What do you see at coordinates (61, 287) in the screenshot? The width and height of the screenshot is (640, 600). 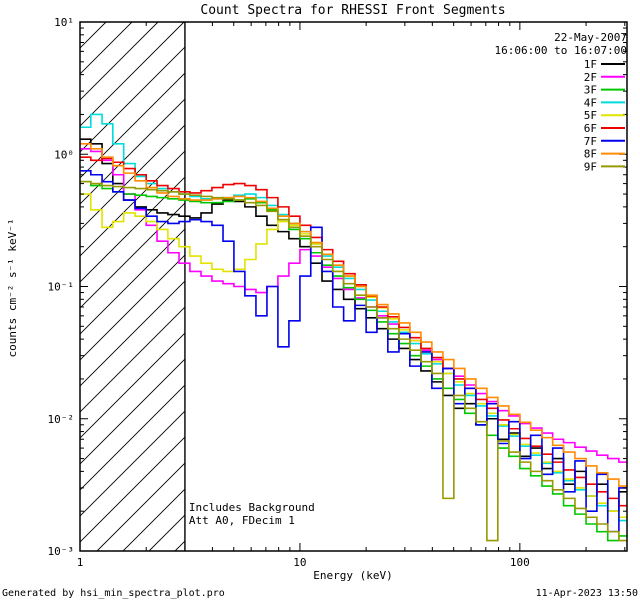 I see `y-tick-label: 10⁻¹` at bounding box center [61, 287].